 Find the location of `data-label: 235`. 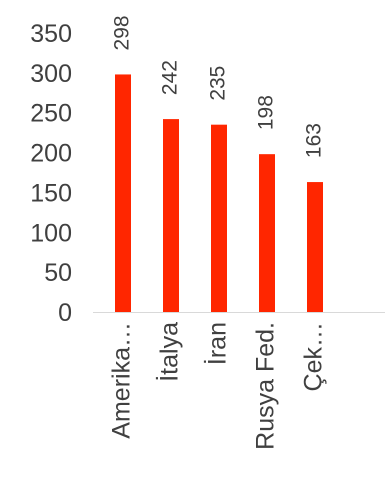

data-label: 235 is located at coordinates (218, 83).